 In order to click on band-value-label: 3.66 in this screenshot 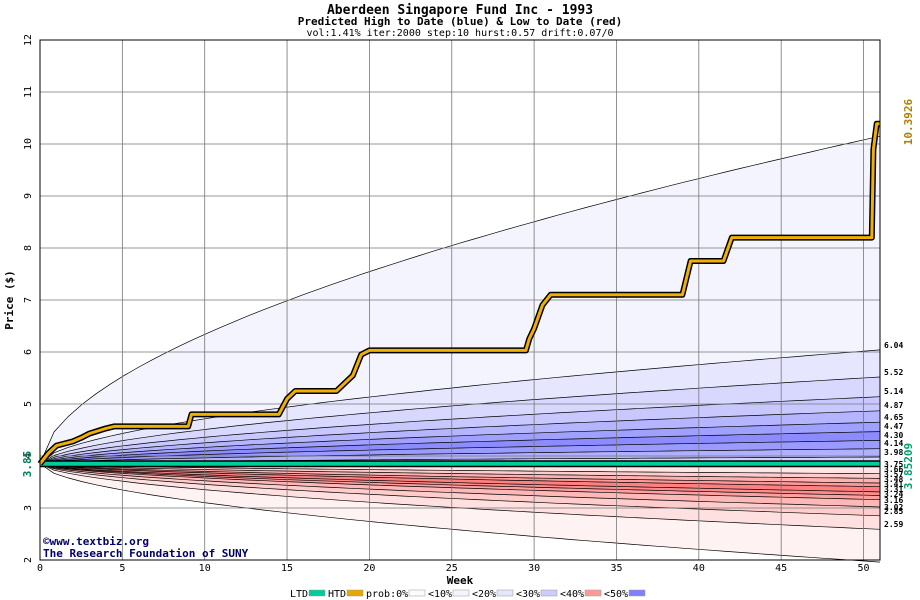, I will do `click(893, 469)`.